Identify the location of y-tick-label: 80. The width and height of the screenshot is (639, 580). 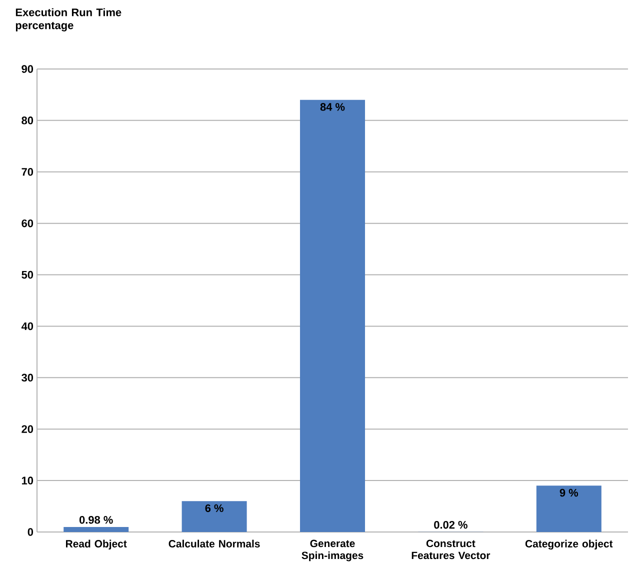
(28, 120).